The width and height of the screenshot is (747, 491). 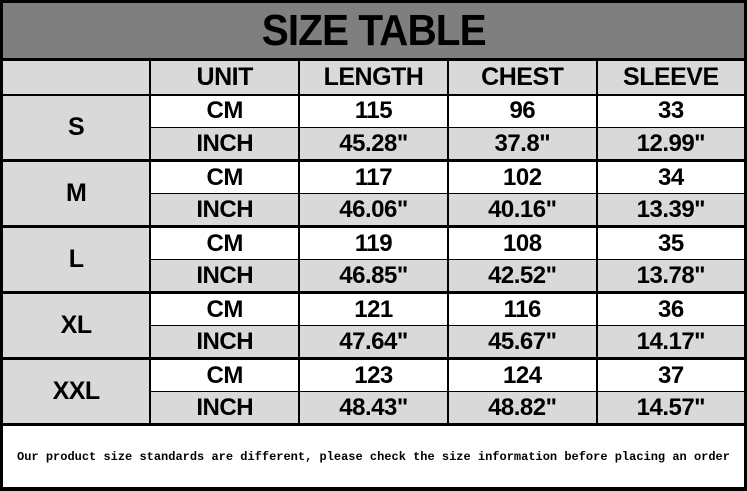 I want to click on value-s-cm-chest: 96, so click(x=522, y=110).